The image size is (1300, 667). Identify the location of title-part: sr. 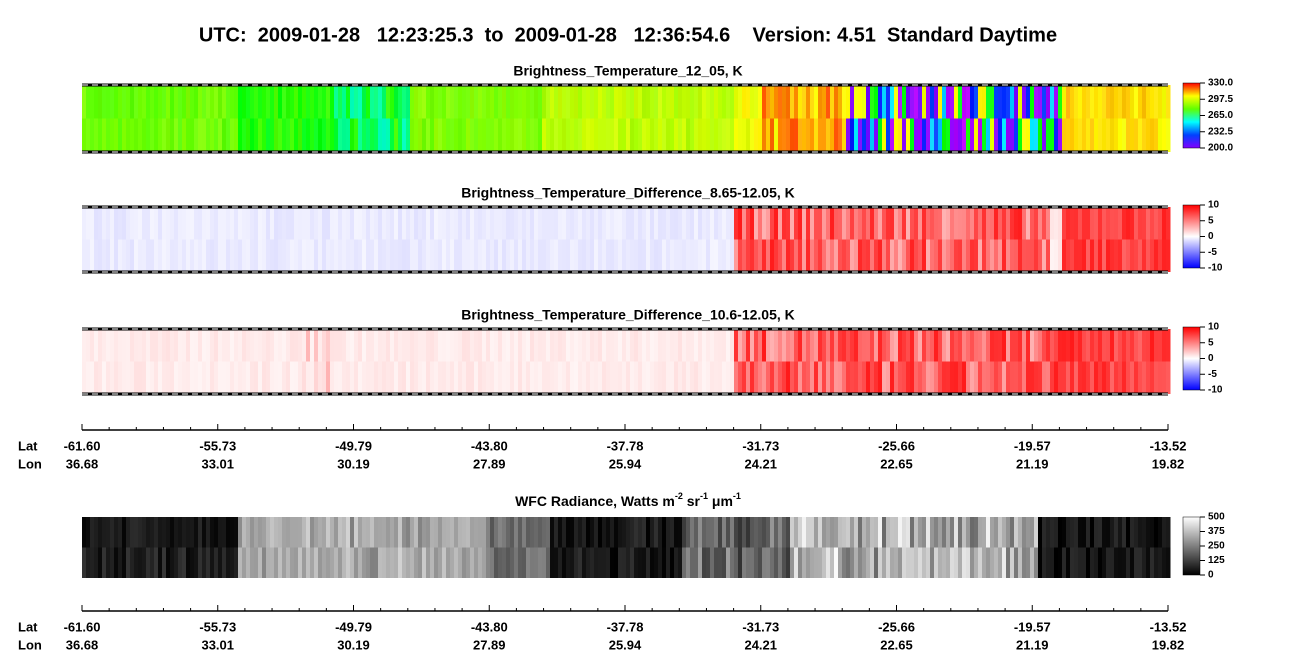
(692, 501).